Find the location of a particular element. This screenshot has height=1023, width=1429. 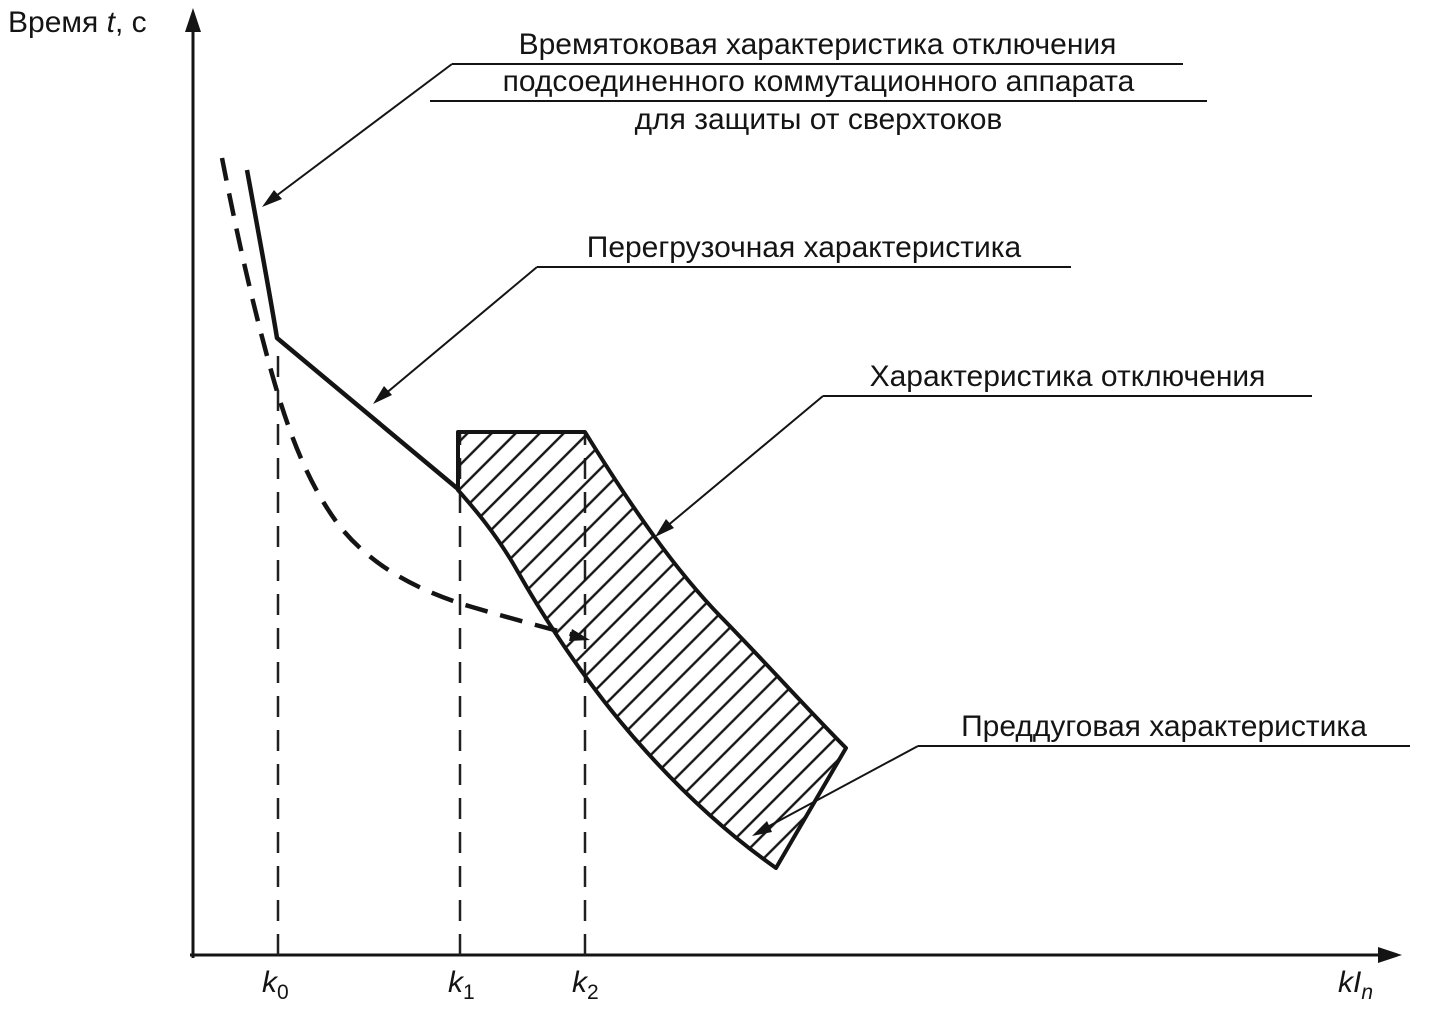

y-axis-label-variable: t is located at coordinates (110, 22).